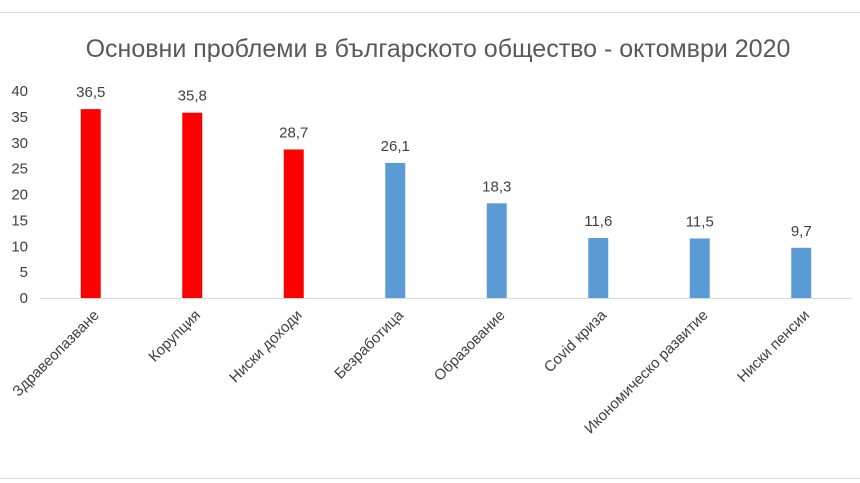 This screenshot has height=483, width=860. I want to click on x-category-label: Корупция, so click(174, 336).